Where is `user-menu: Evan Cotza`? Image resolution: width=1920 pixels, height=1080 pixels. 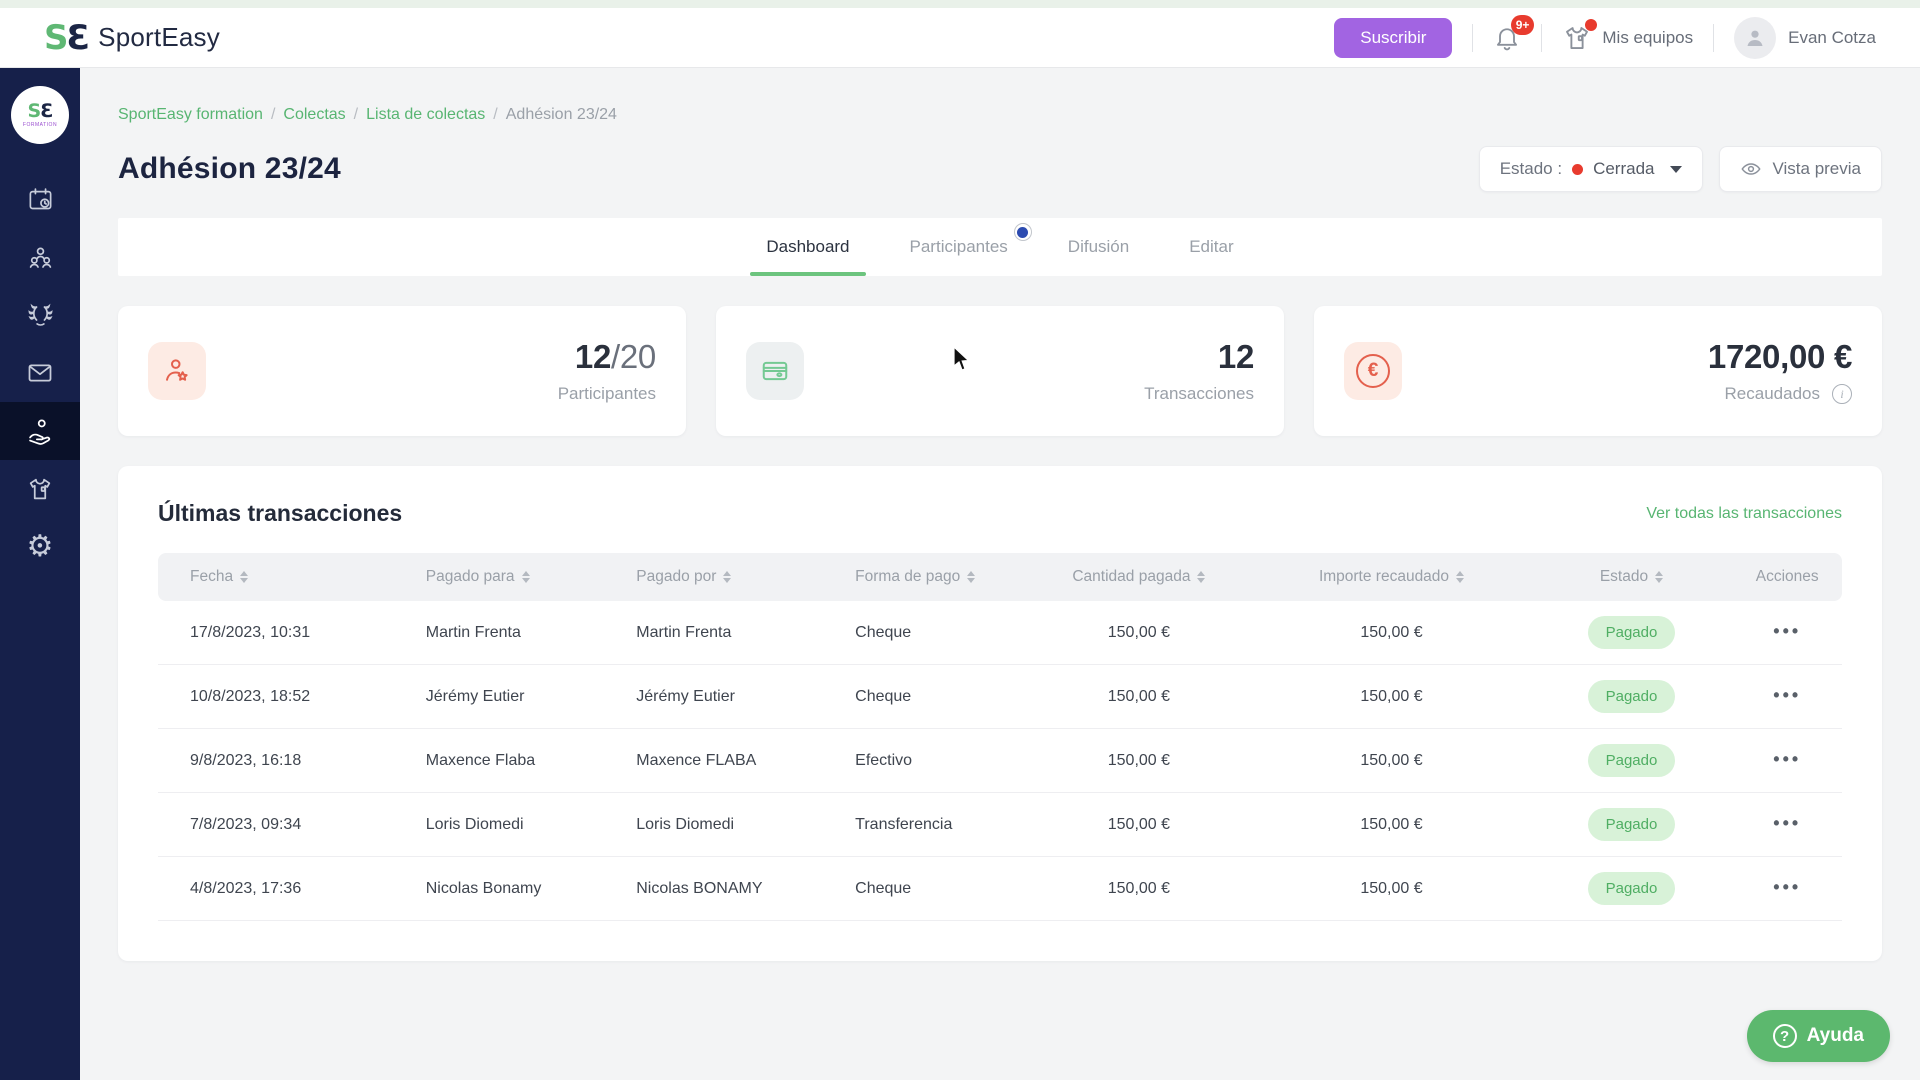 user-menu: Evan Cotza is located at coordinates (1805, 37).